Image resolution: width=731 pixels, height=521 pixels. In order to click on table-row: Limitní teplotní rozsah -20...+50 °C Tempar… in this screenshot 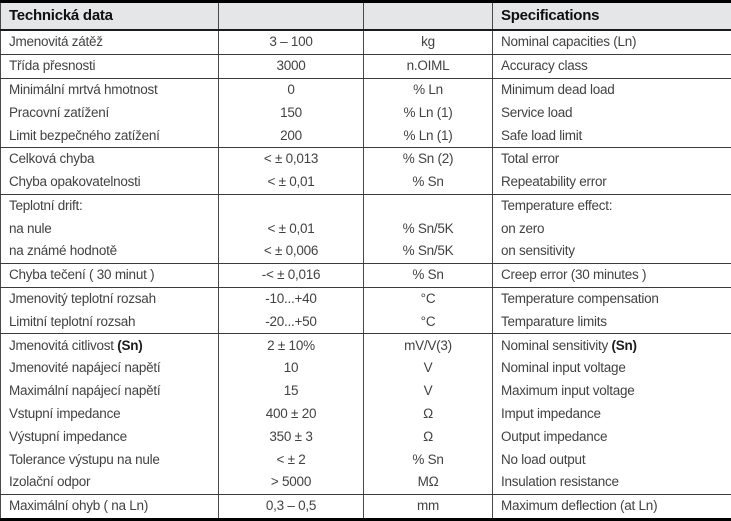, I will do `click(365, 322)`.